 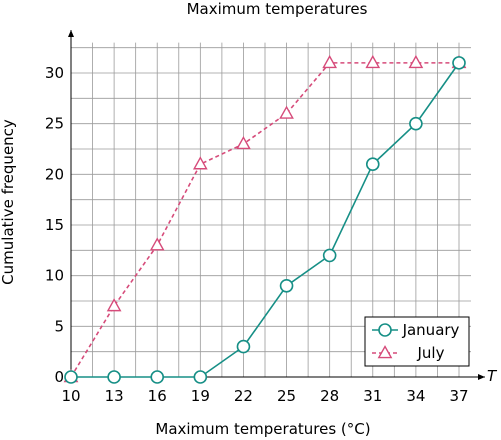 What do you see at coordinates (54, 73) in the screenshot?
I see `y-tick-label: 30` at bounding box center [54, 73].